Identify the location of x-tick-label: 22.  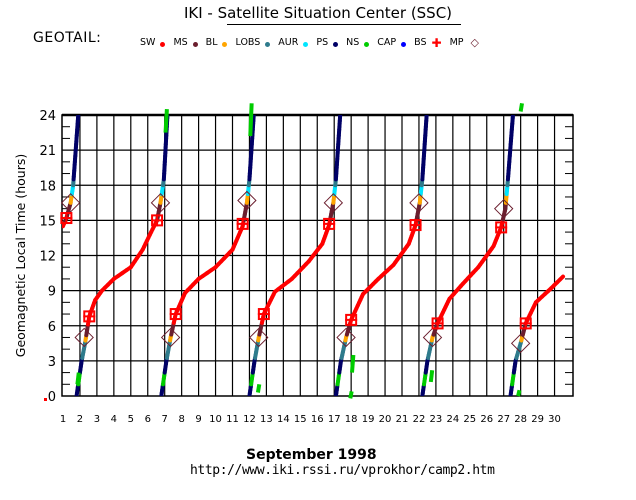
(419, 419).